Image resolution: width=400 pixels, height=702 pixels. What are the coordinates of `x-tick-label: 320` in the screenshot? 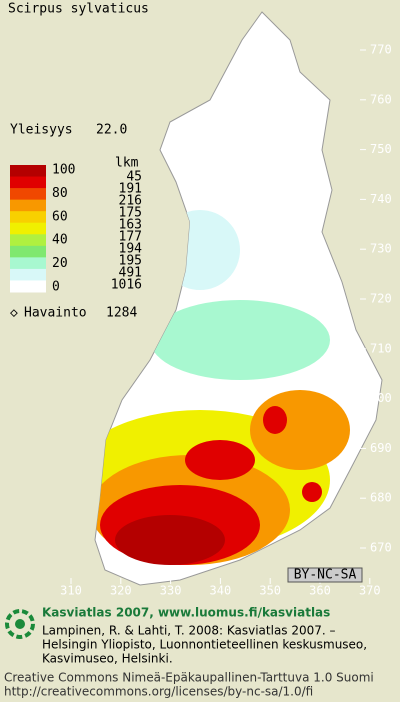 It's located at (121, 591).